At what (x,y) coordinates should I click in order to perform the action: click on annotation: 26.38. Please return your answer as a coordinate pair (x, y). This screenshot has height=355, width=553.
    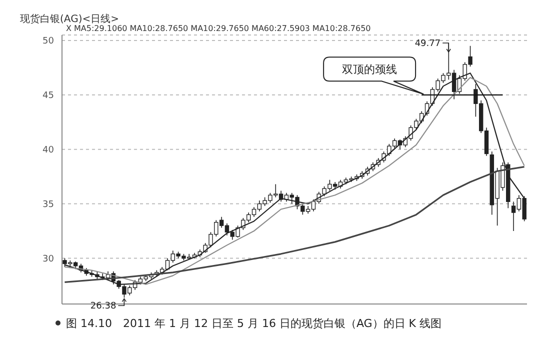
    Looking at the image, I should click on (103, 307).